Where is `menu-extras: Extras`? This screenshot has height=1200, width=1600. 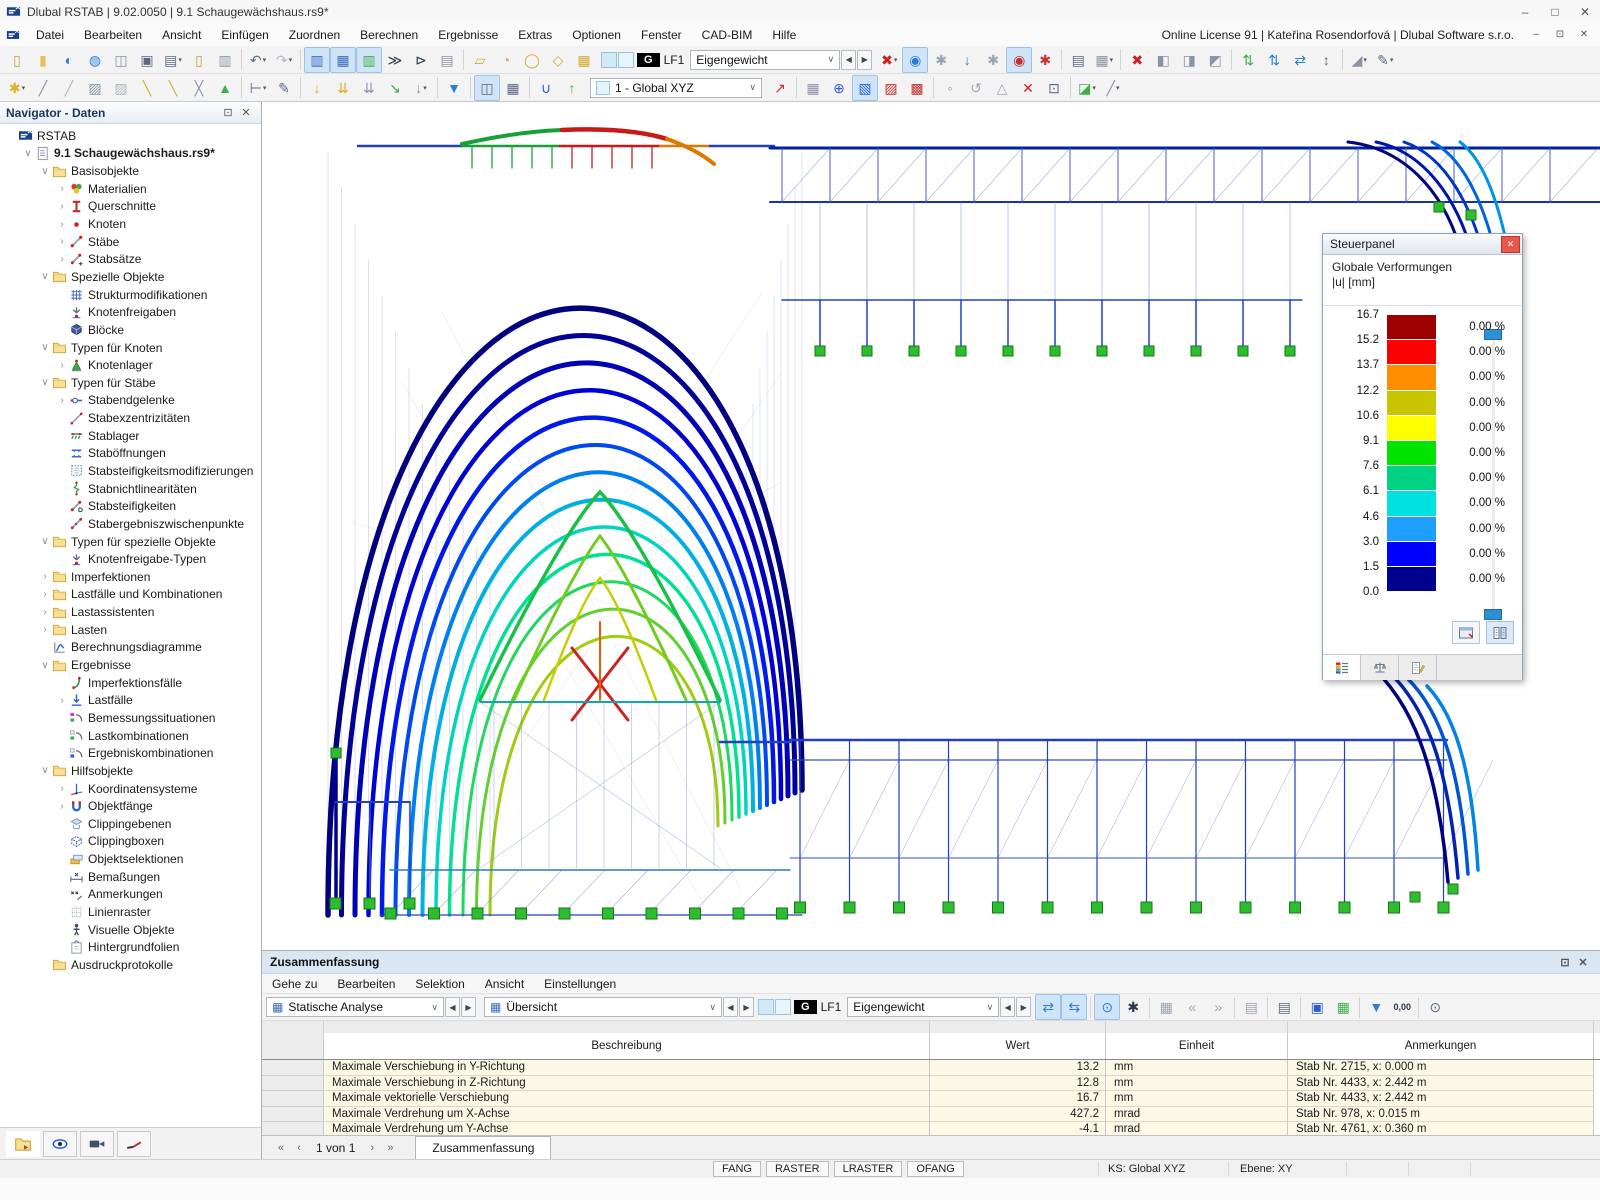 menu-extras: Extras is located at coordinates (535, 34).